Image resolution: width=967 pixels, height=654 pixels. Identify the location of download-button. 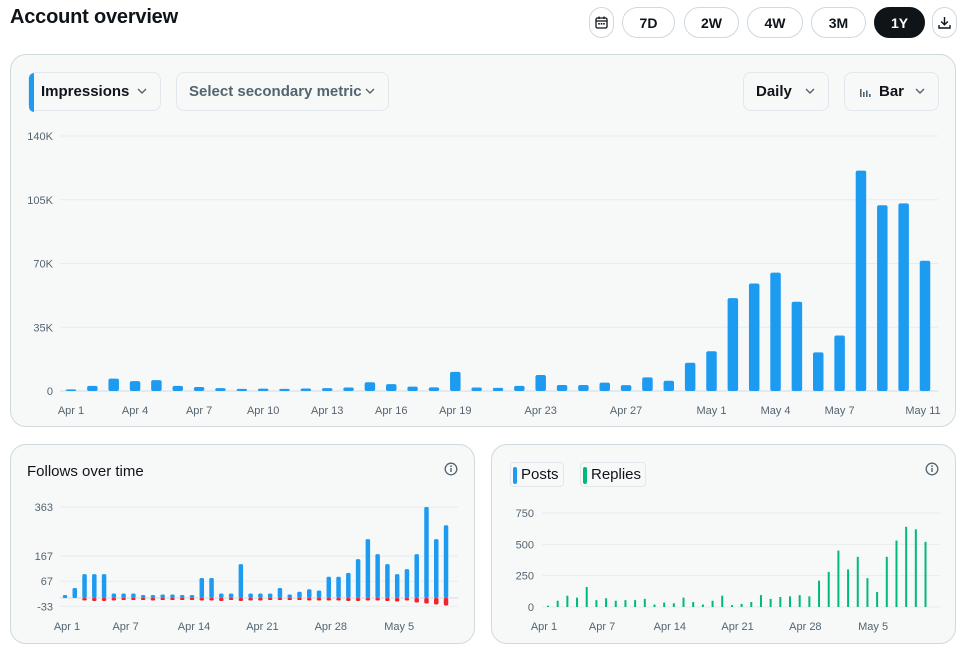
(944, 22).